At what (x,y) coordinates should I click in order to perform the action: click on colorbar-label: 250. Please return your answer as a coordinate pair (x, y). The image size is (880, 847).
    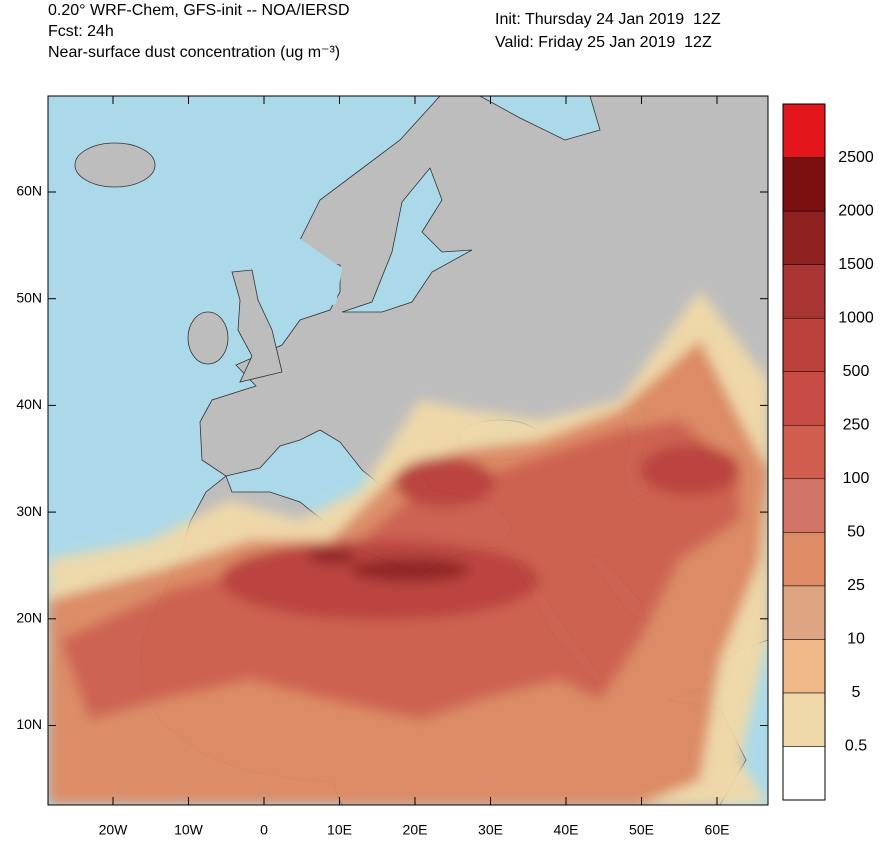
    Looking at the image, I should click on (856, 424).